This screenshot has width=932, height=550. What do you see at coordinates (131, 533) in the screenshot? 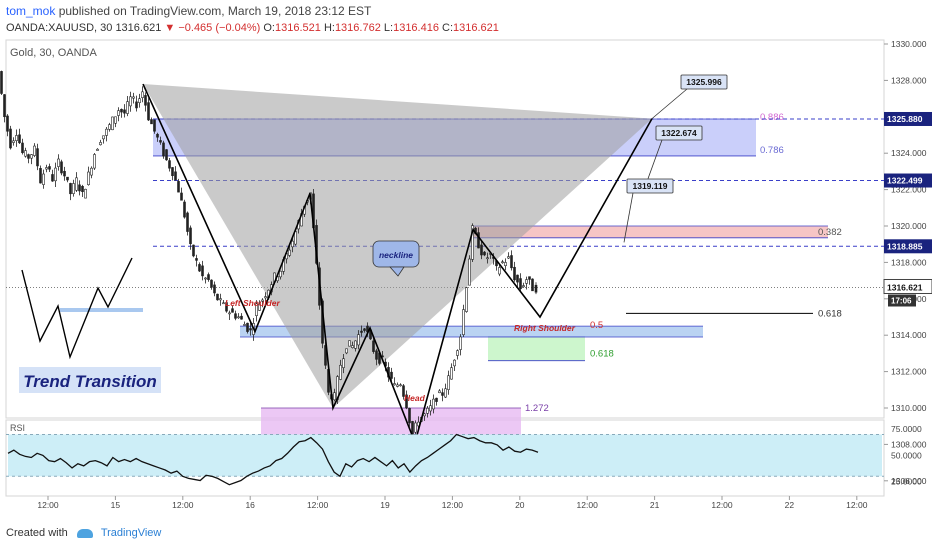
I see `tradingview-brand-link: TradingView` at bounding box center [131, 533].